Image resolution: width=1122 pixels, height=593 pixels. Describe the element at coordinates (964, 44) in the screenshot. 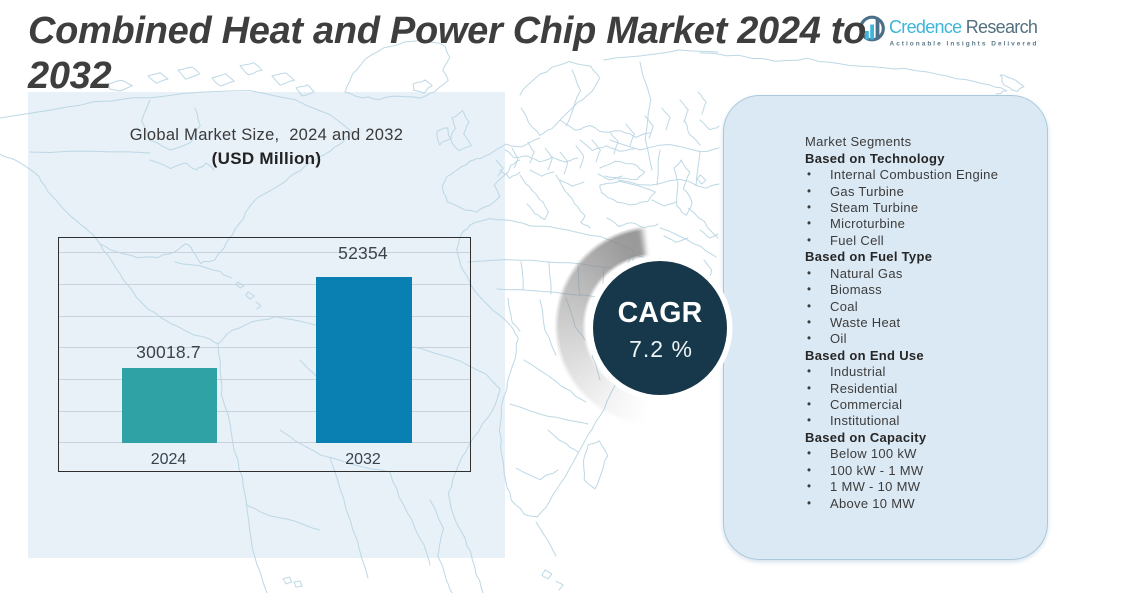

I see `svg-text: Actionable Insights Delivered` at that location.